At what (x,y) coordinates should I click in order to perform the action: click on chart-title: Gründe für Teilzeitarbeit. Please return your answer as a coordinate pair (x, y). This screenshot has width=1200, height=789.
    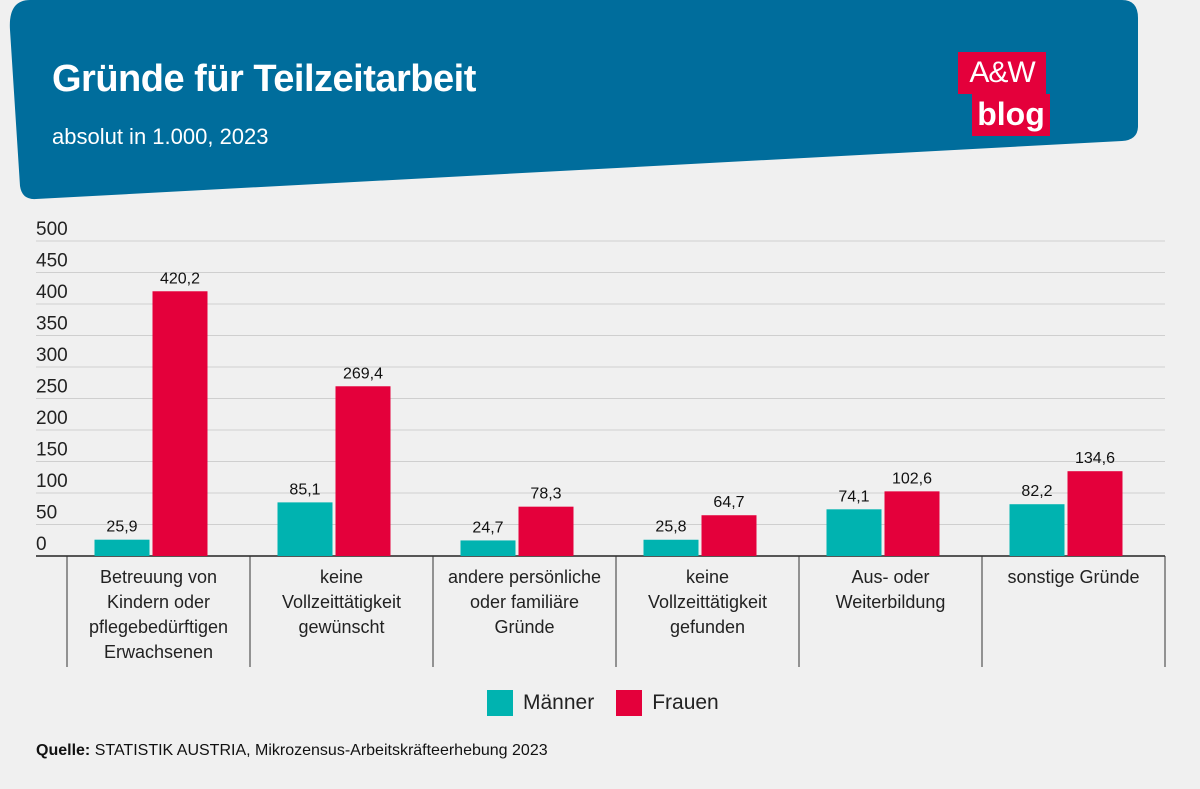
    Looking at the image, I should click on (264, 79).